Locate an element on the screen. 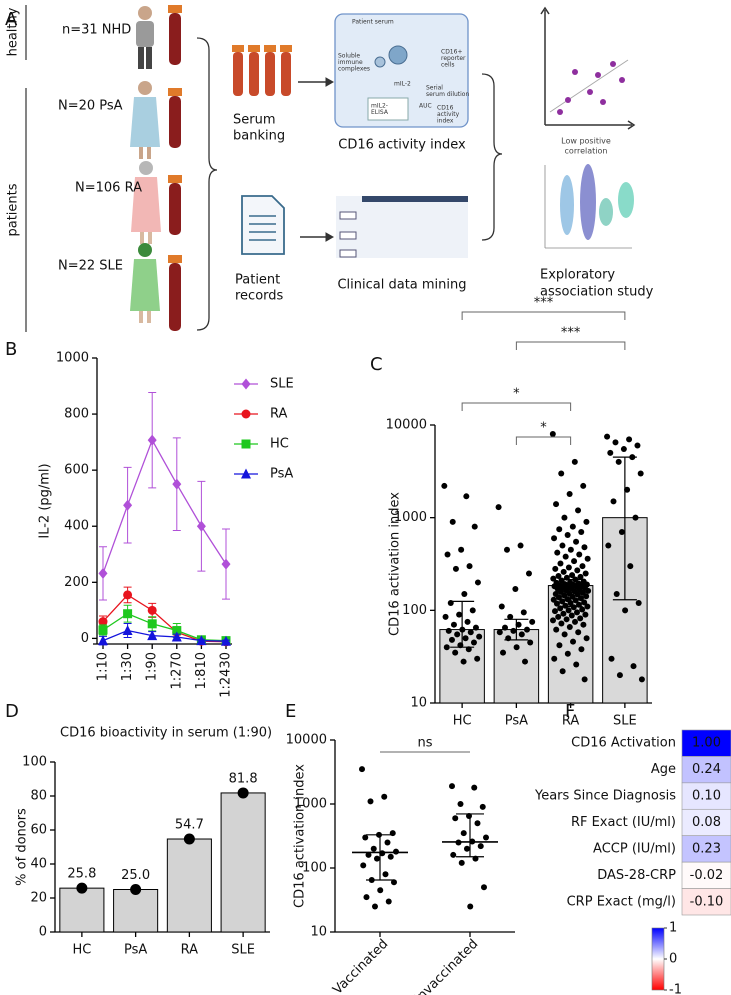 Image resolution: width=731 pixels, height=995 pixels. x-tick-label: PsA is located at coordinates (135, 950).